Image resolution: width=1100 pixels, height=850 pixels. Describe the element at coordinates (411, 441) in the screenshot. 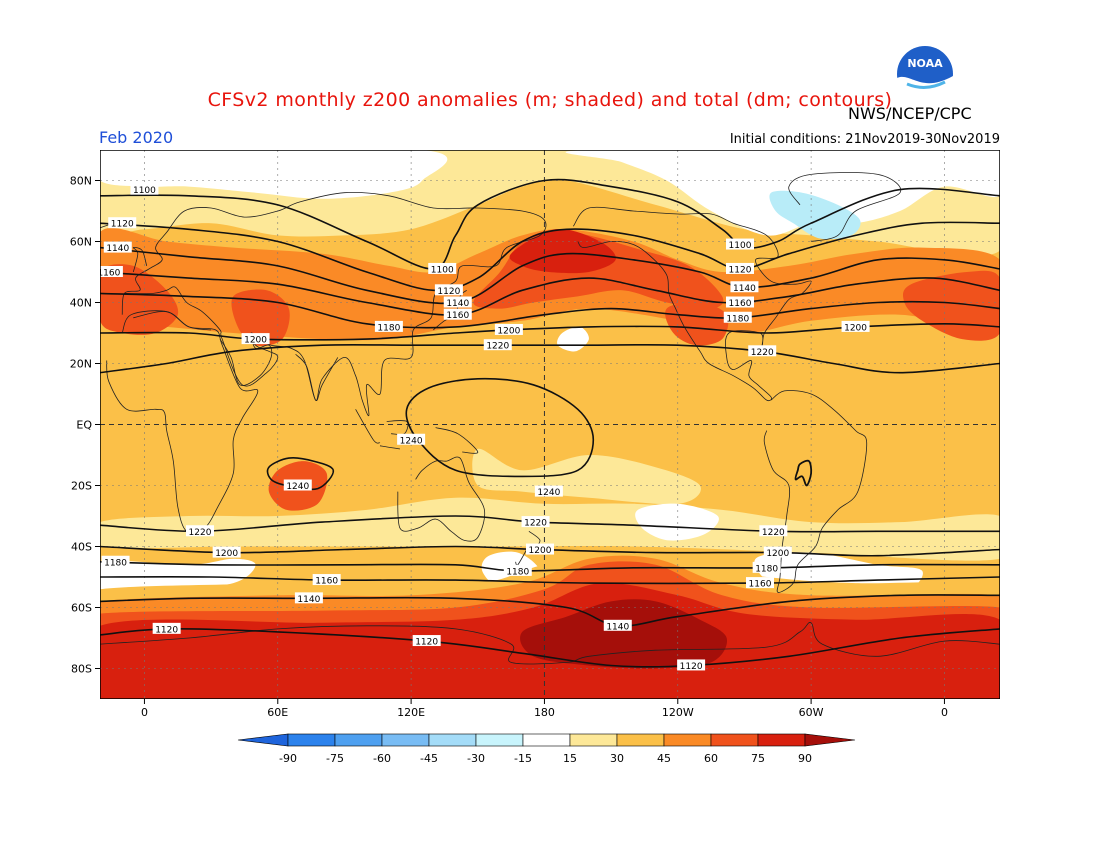

I see `contour-label-text: 1240` at that location.